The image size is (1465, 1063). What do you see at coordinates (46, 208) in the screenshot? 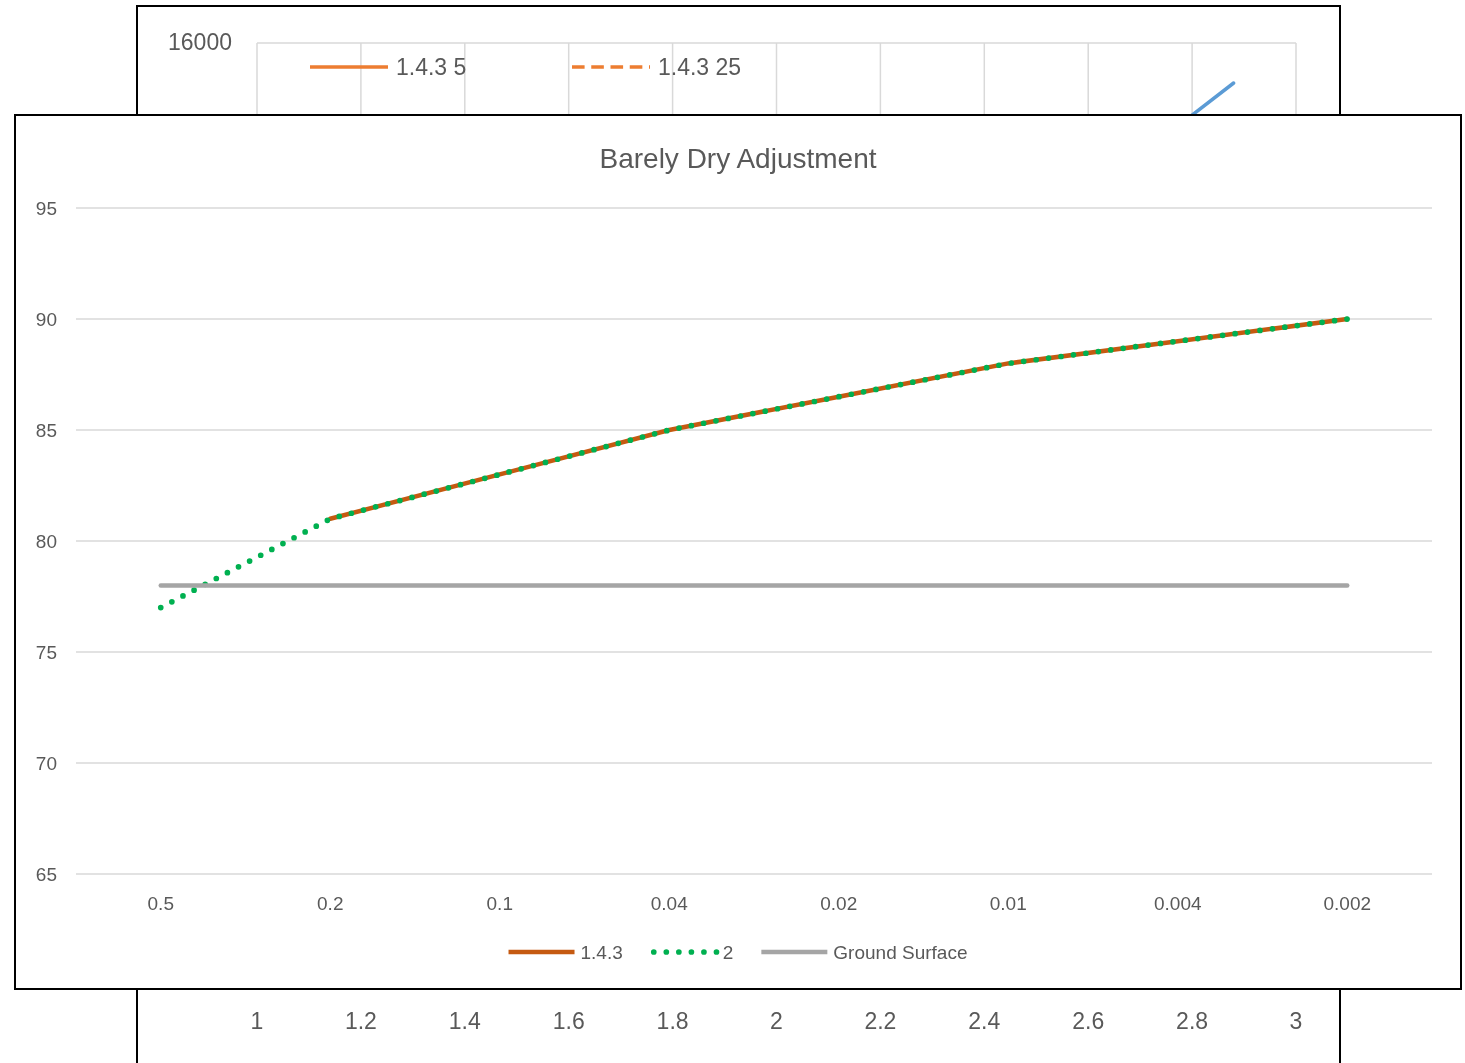
I see `y-tick-label: 95` at bounding box center [46, 208].